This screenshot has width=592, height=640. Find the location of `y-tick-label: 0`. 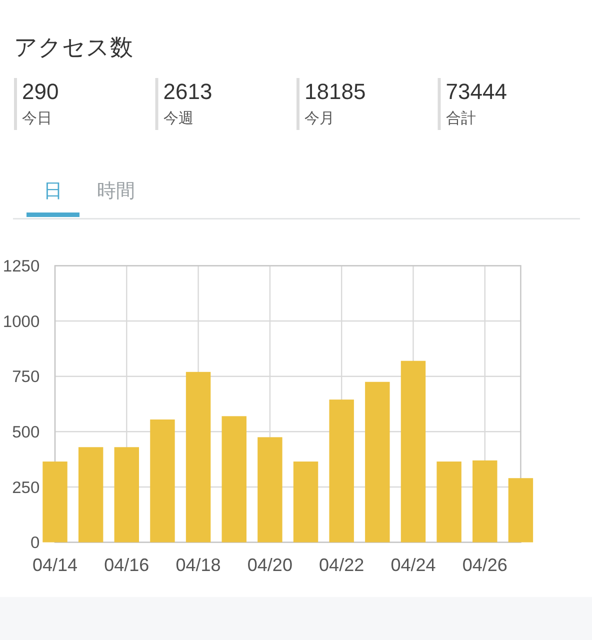

y-tick-label: 0 is located at coordinates (35, 543).